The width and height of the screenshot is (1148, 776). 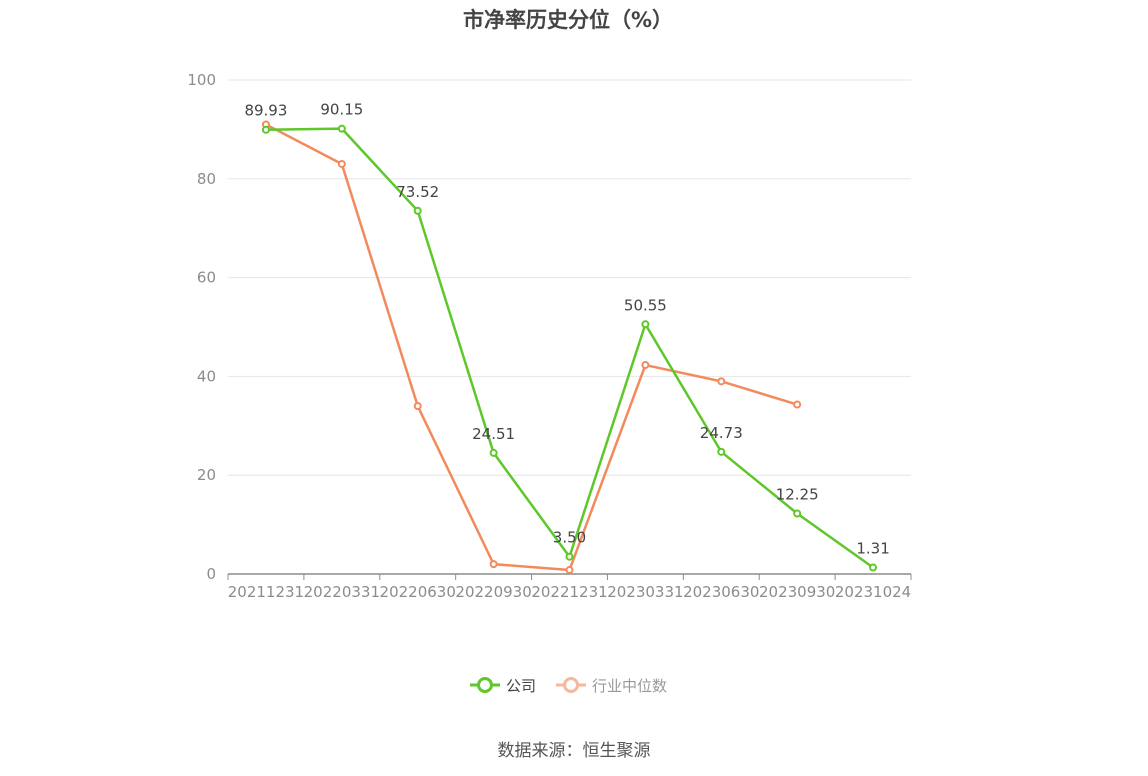 I want to click on legend-label-industry: 行业中位数, so click(x=630, y=685).